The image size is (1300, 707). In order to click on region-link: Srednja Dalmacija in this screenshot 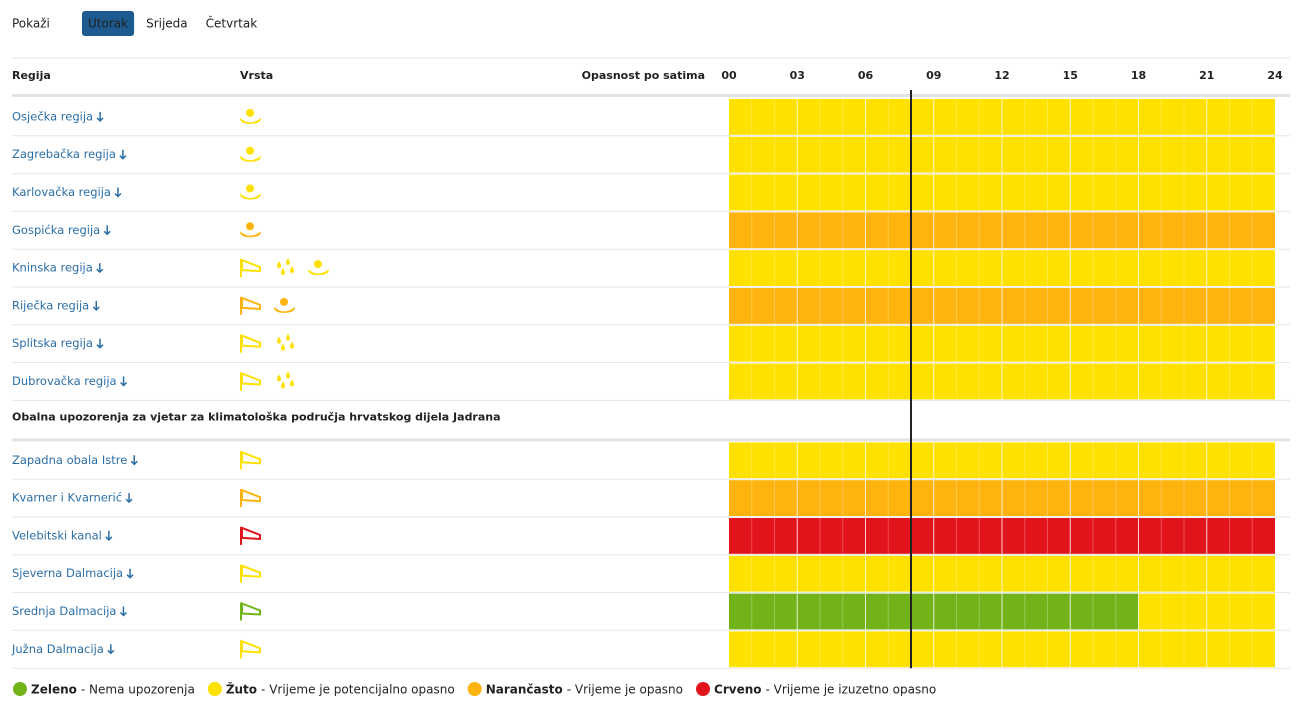, I will do `click(64, 611)`.